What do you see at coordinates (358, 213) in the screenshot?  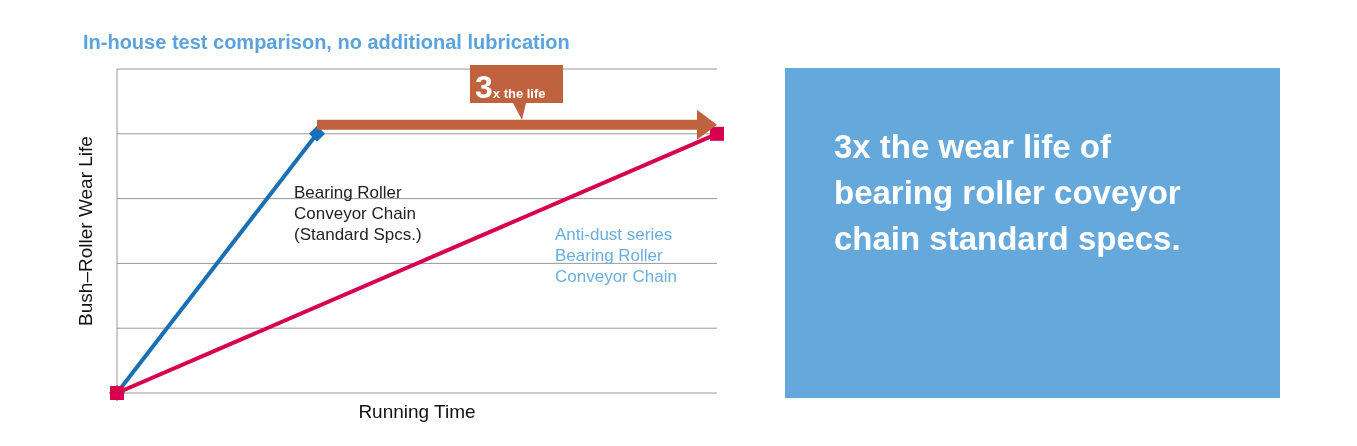 I see `series-label: Bearing Roller Conveyor Chain (Standard Spcs.)` at bounding box center [358, 213].